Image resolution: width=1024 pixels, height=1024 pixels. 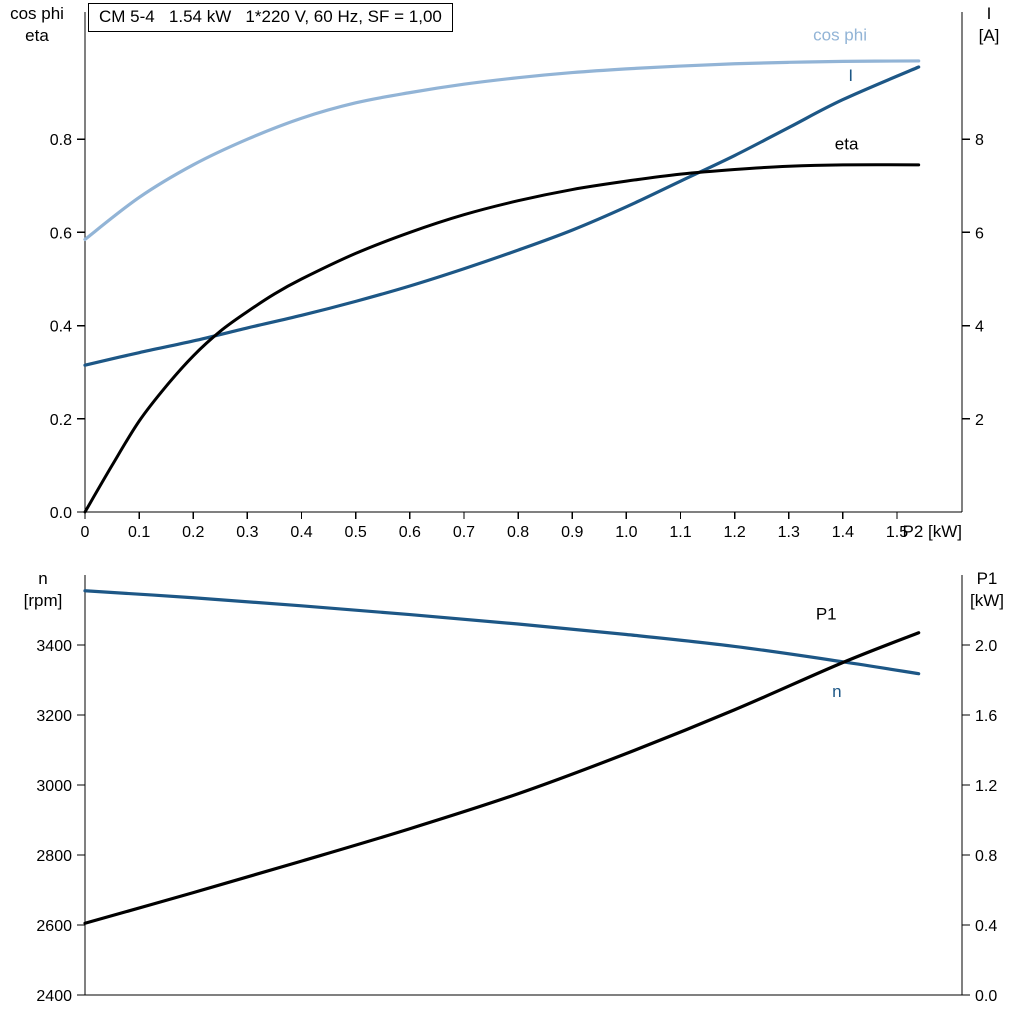 What do you see at coordinates (932, 531) in the screenshot?
I see `svg-text: P2 [kW]` at bounding box center [932, 531].